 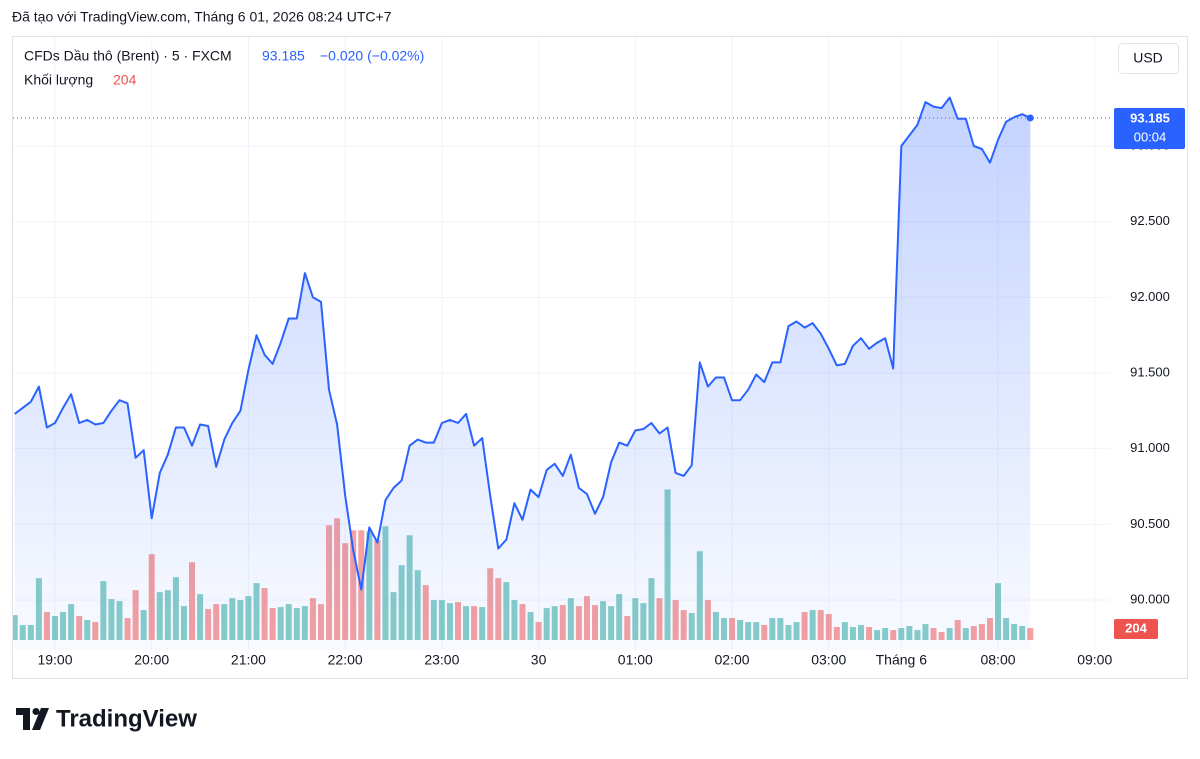 What do you see at coordinates (1094, 660) in the screenshot?
I see `x-tick-label: 09:00` at bounding box center [1094, 660].